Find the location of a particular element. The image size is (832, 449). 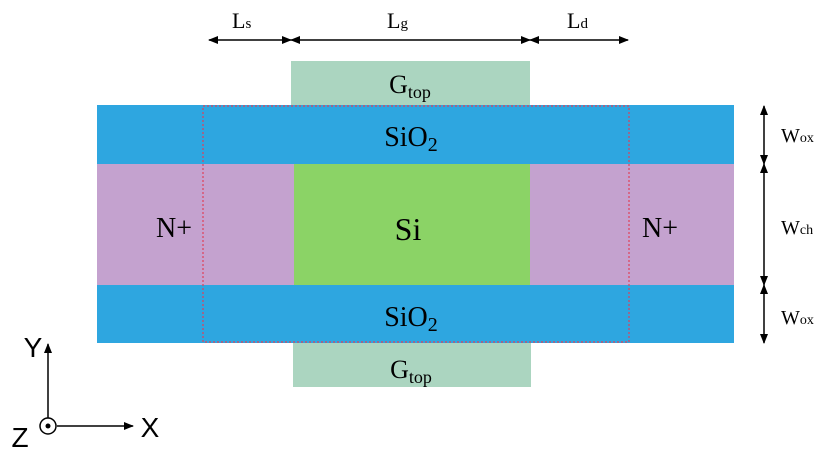

oxide-bottom-label: SiO2 is located at coordinates (411, 319).